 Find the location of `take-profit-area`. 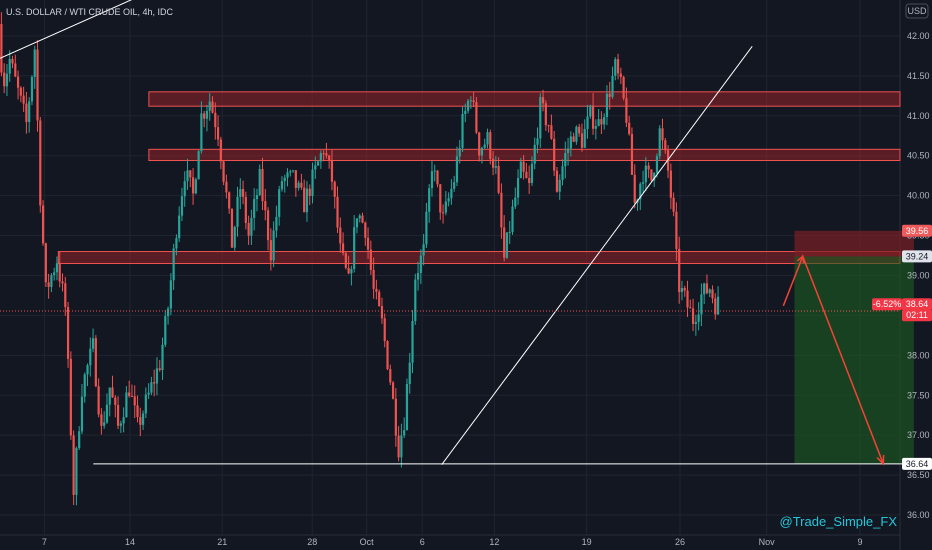

take-profit-area is located at coordinates (854, 360).